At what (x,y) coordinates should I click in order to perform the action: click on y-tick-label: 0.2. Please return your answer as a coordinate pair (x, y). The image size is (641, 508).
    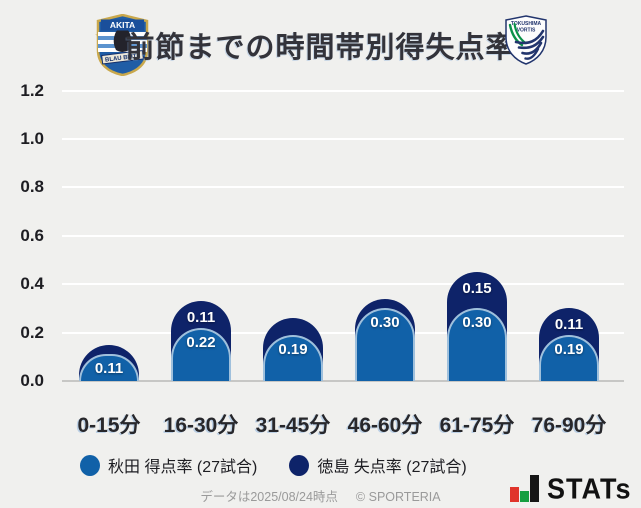
    Looking at the image, I should click on (32, 332).